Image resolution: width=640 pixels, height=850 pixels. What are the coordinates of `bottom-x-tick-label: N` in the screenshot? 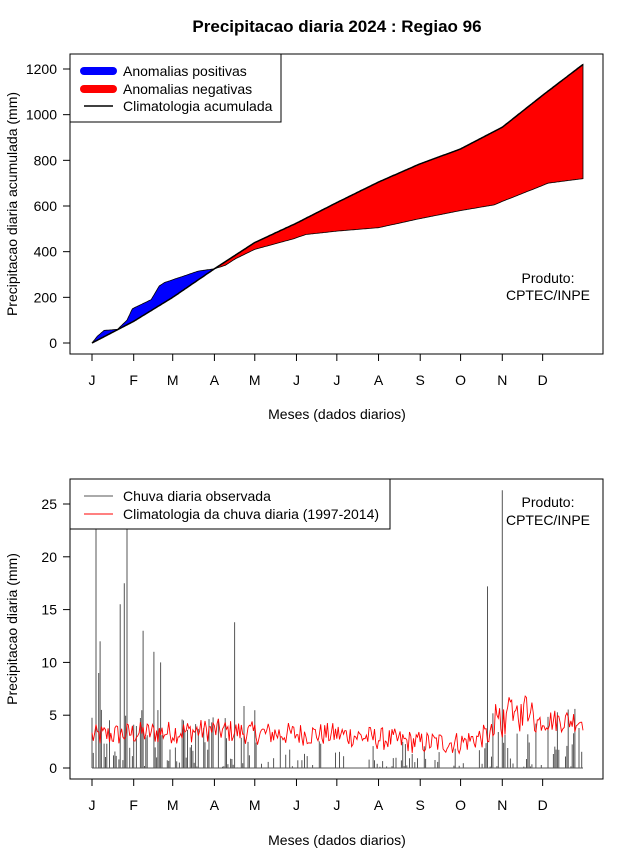 It's located at (502, 805).